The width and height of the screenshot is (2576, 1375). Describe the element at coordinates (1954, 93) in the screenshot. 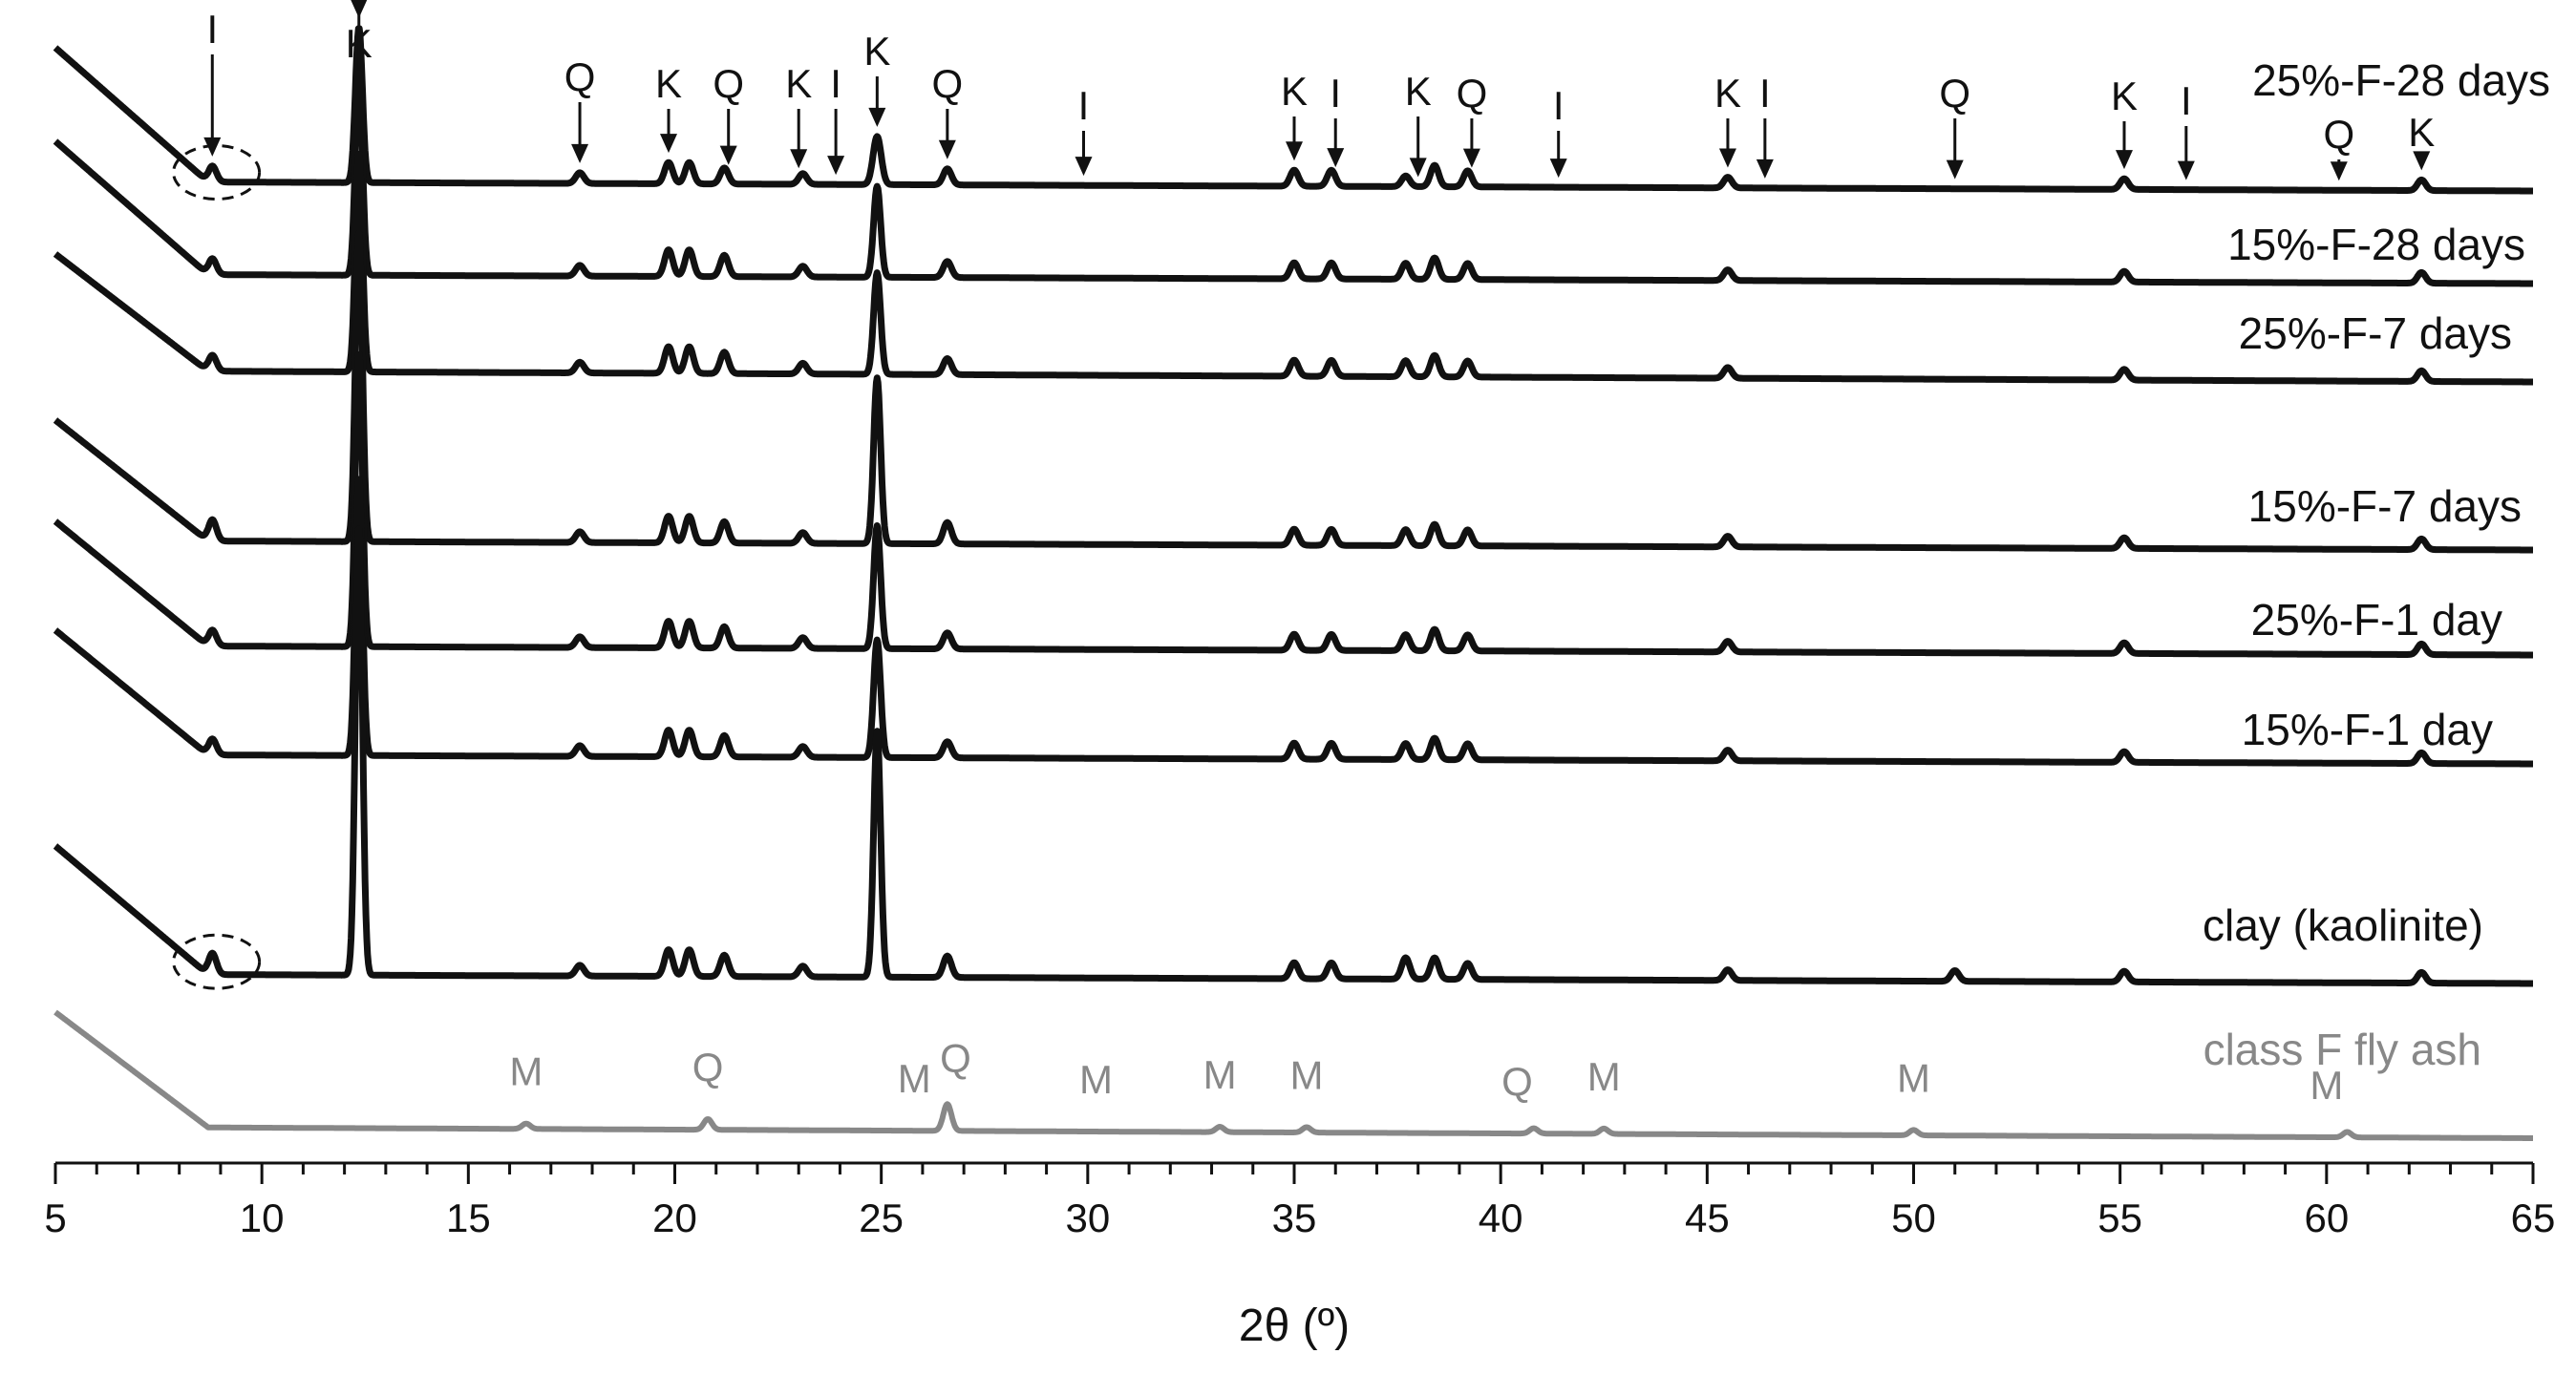

I see `peak-label-18: Q` at that location.